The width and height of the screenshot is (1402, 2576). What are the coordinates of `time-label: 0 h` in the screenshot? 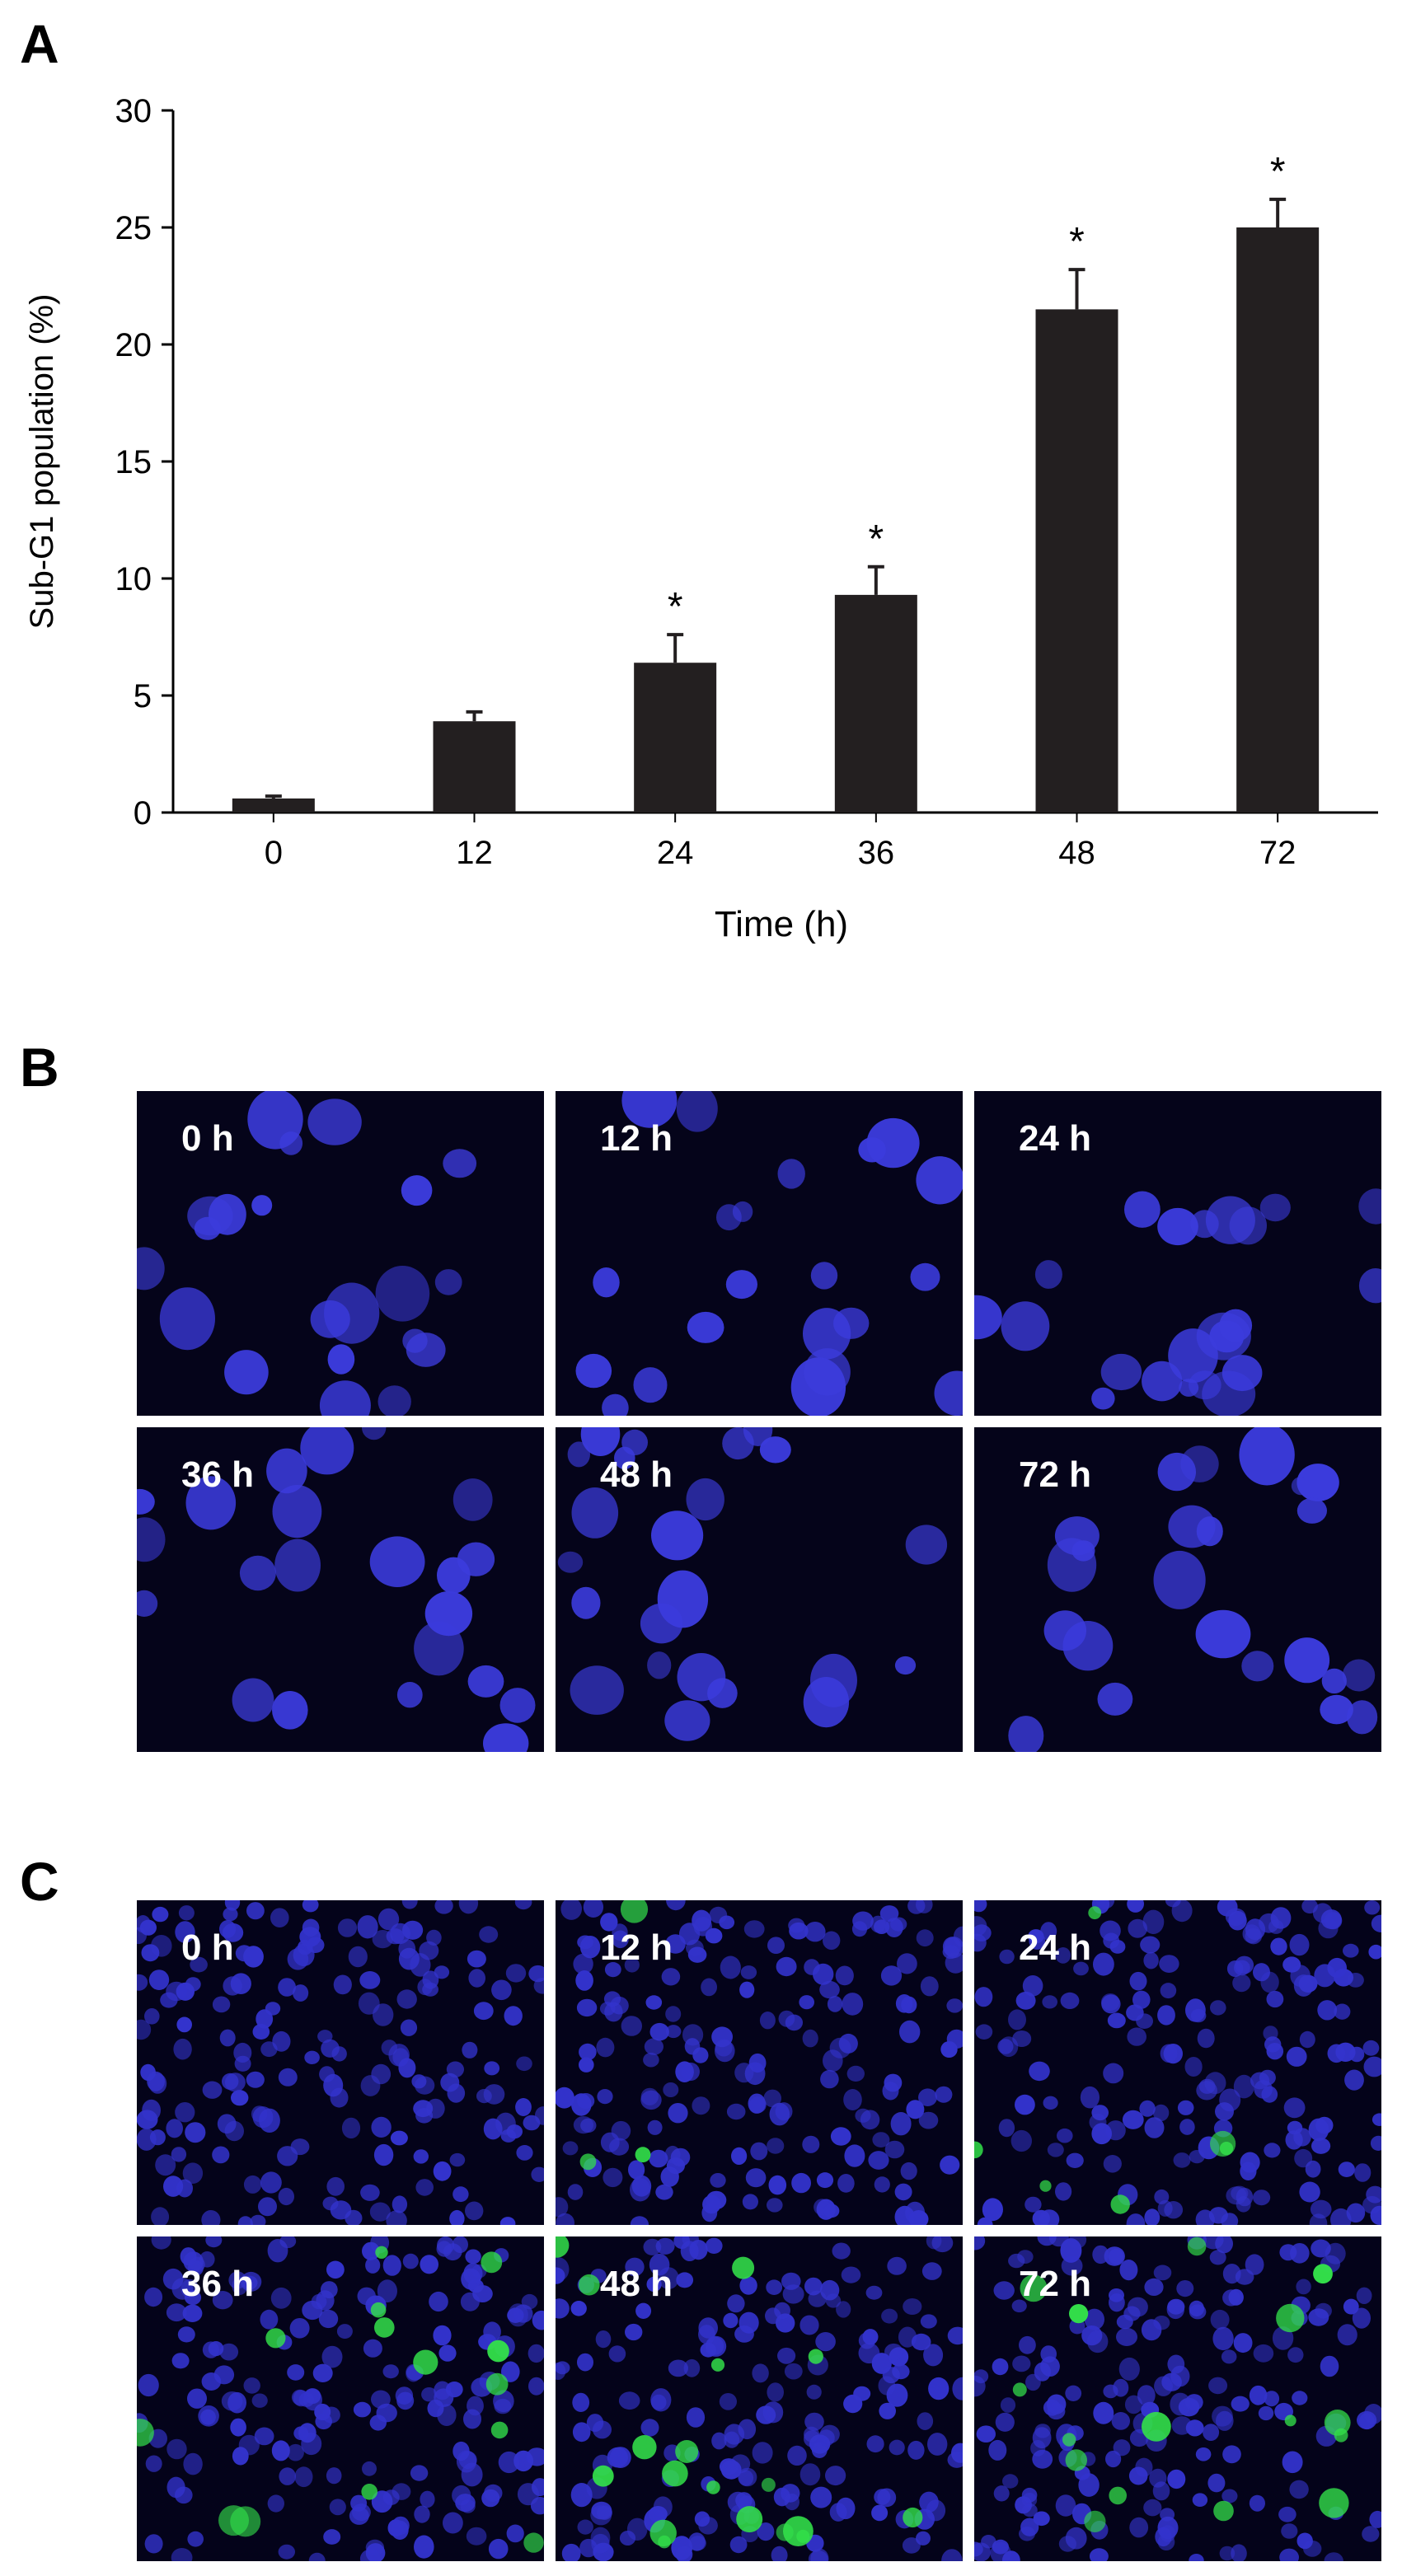 It's located at (207, 1947).